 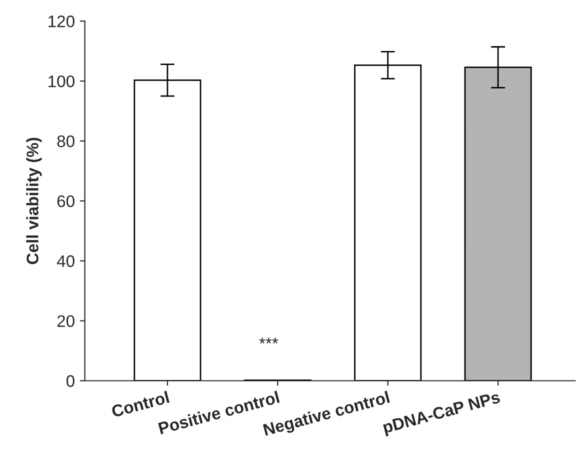 What do you see at coordinates (34, 201) in the screenshot?
I see `y-axis-title: Cell viability (%)` at bounding box center [34, 201].